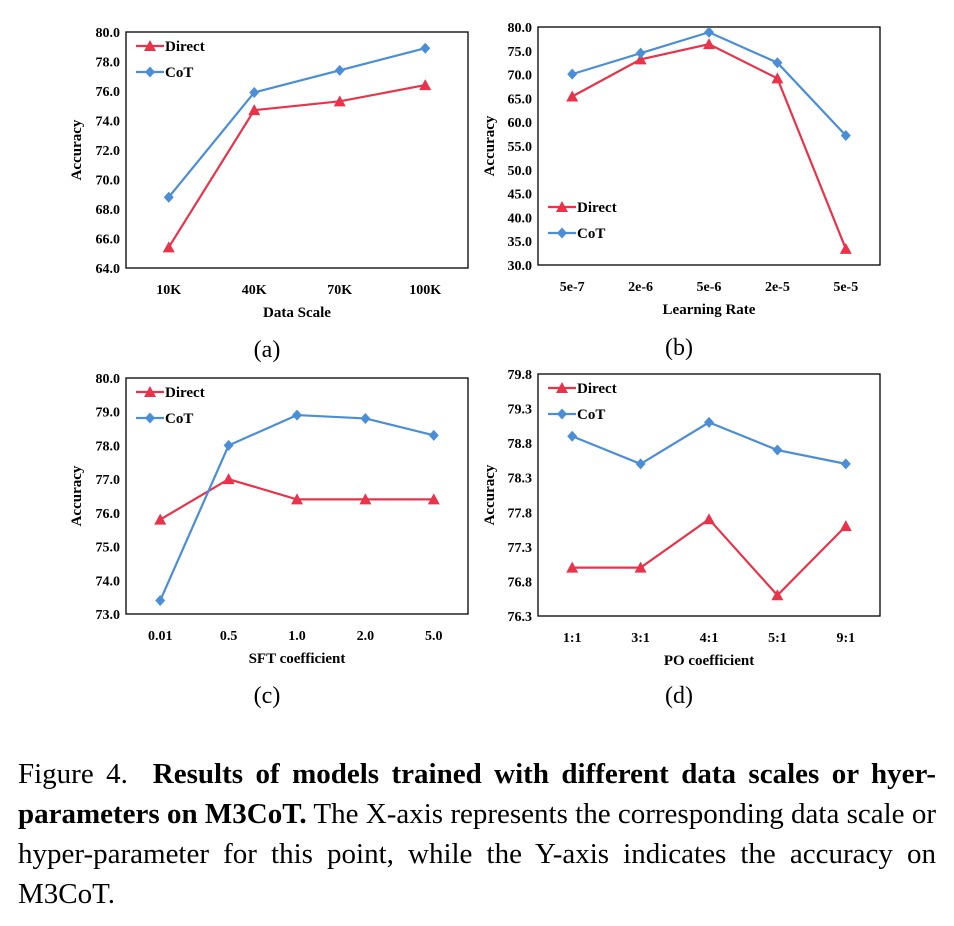 This screenshot has width=954, height=926. What do you see at coordinates (168, 290) in the screenshot?
I see `x-tick-label: 10K` at bounding box center [168, 290].